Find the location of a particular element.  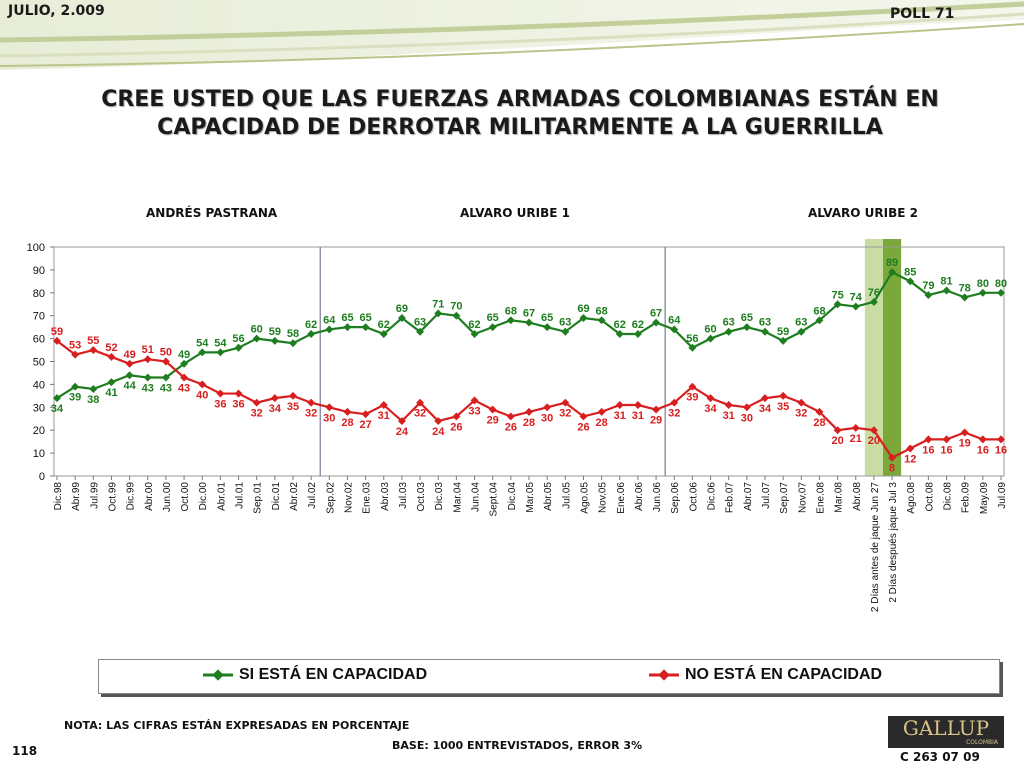

y-tick-label: 0 is located at coordinates (42, 477).